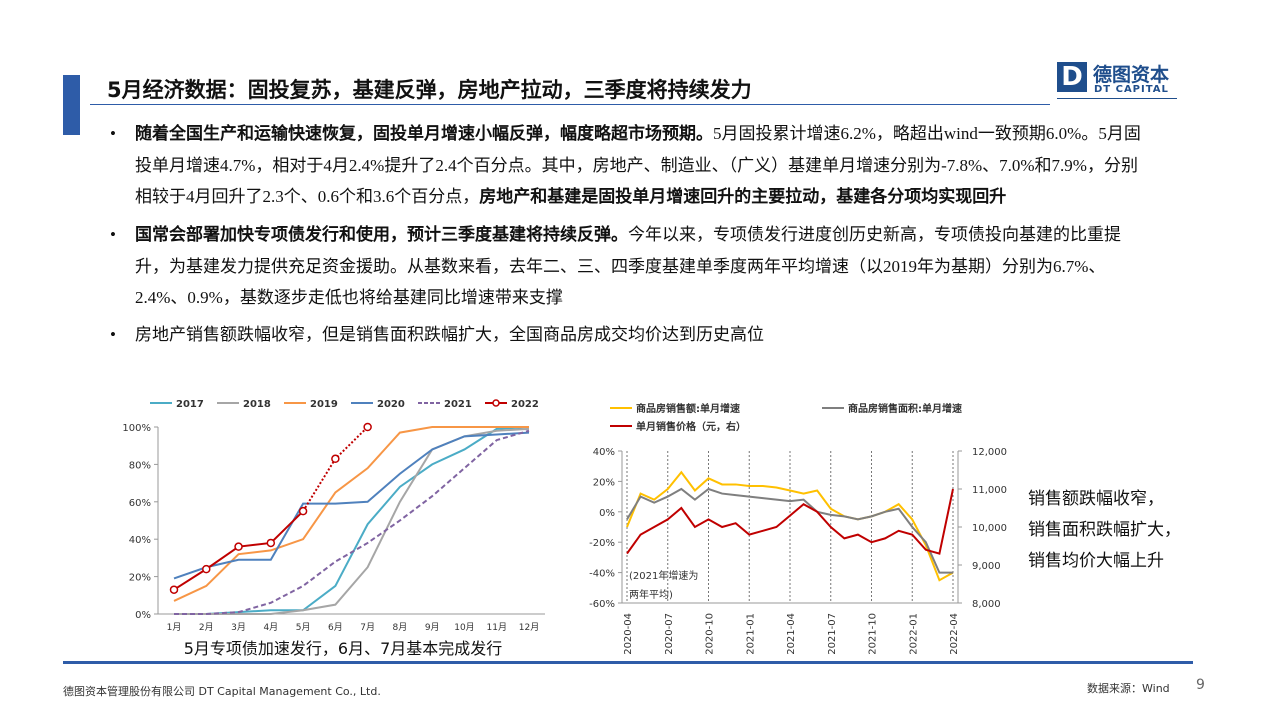 The width and height of the screenshot is (1280, 720). What do you see at coordinates (570, 104) in the screenshot?
I see `title-rule` at bounding box center [570, 104].